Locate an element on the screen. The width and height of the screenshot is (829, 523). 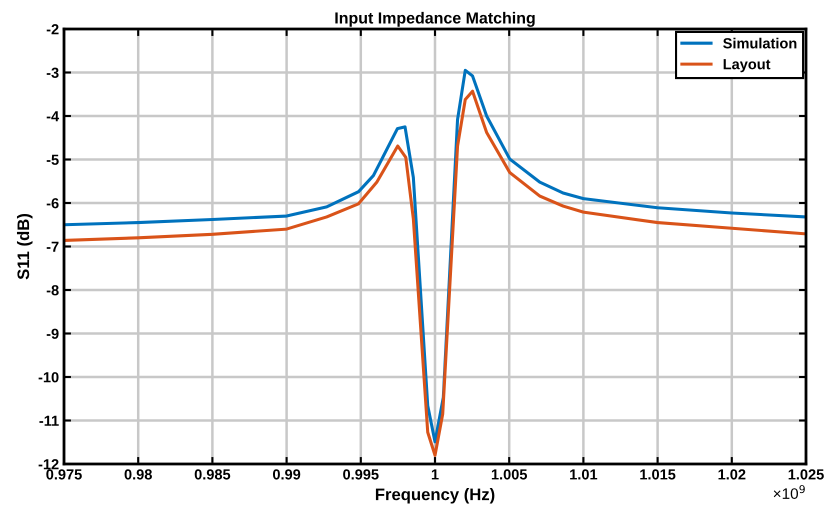
x-tick-label: 1 is located at coordinates (435, 474).